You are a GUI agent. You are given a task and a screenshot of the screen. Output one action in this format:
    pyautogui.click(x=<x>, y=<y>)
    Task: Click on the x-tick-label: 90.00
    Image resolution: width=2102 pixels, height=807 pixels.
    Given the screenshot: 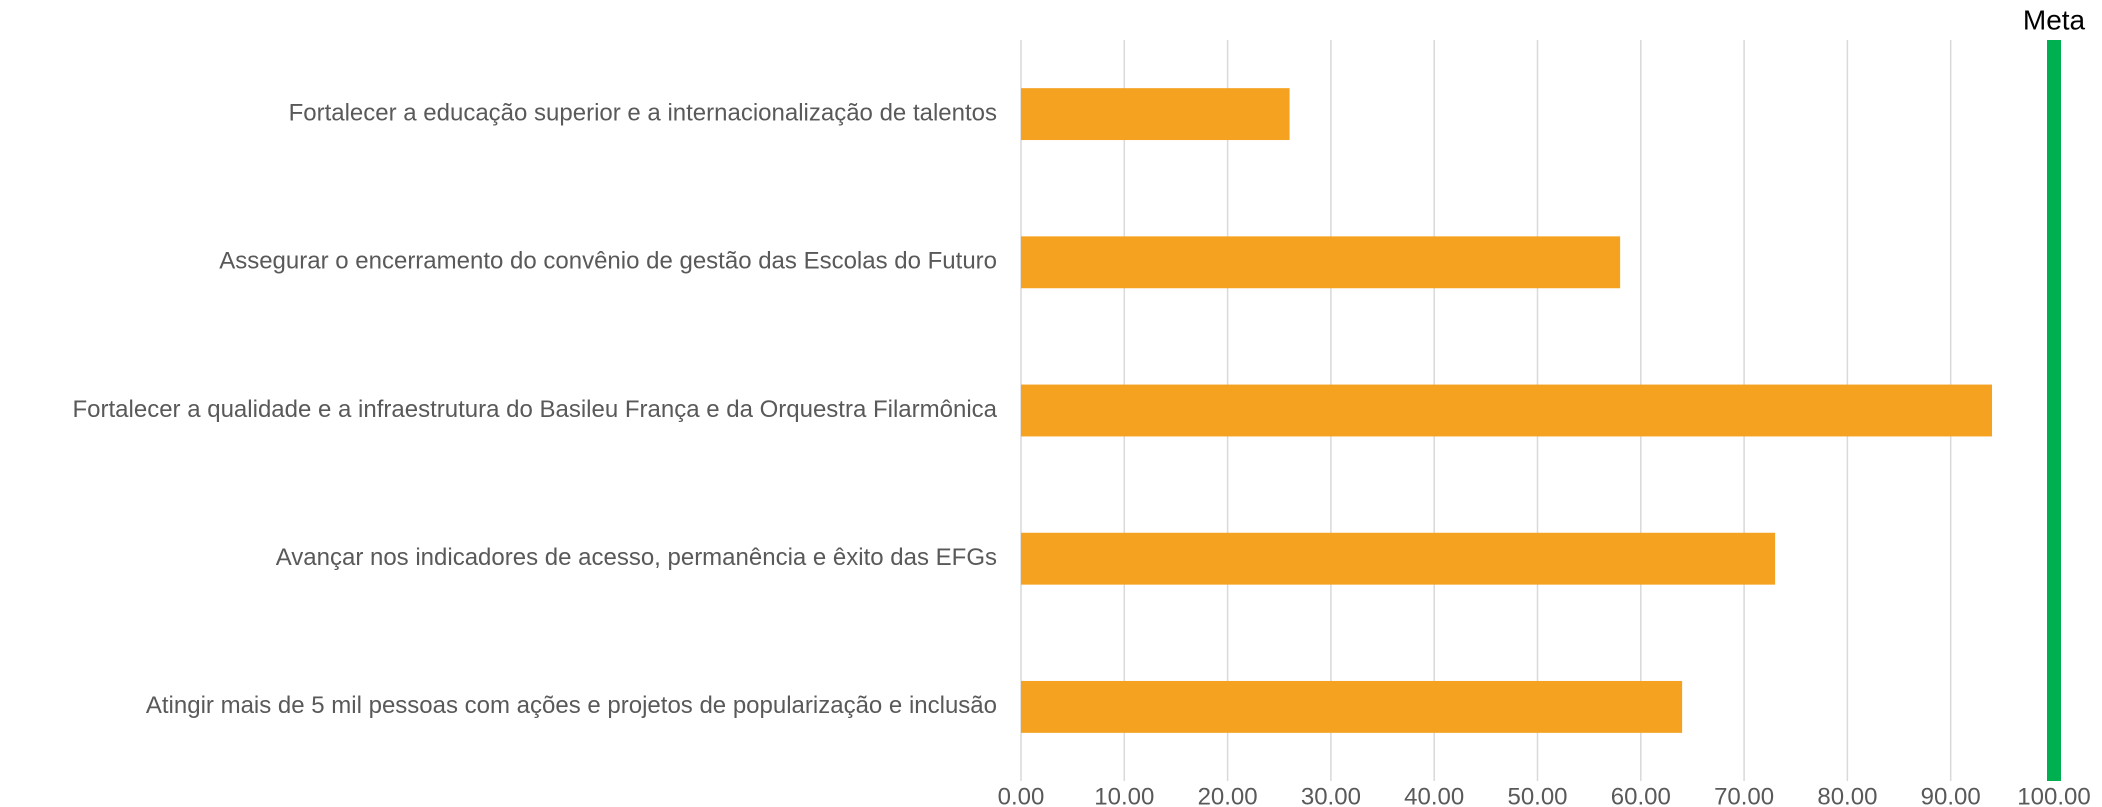 What is the action you would take?
    pyautogui.click(x=1951, y=795)
    